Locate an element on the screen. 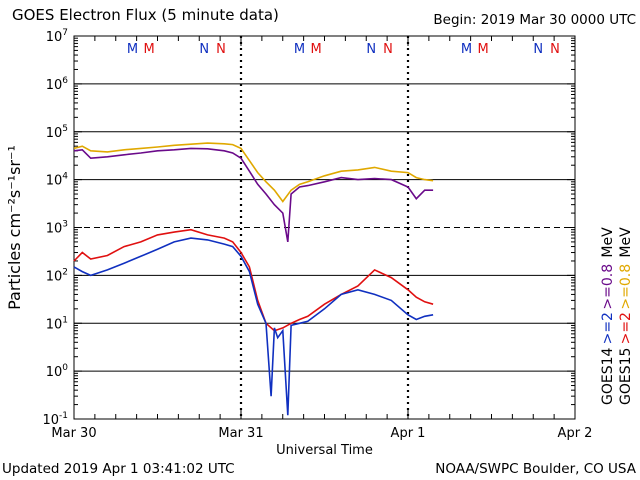 Image resolution: width=640 pixels, height=480 pixels. y-tick-label: 10⁻¹ is located at coordinates (55, 419).